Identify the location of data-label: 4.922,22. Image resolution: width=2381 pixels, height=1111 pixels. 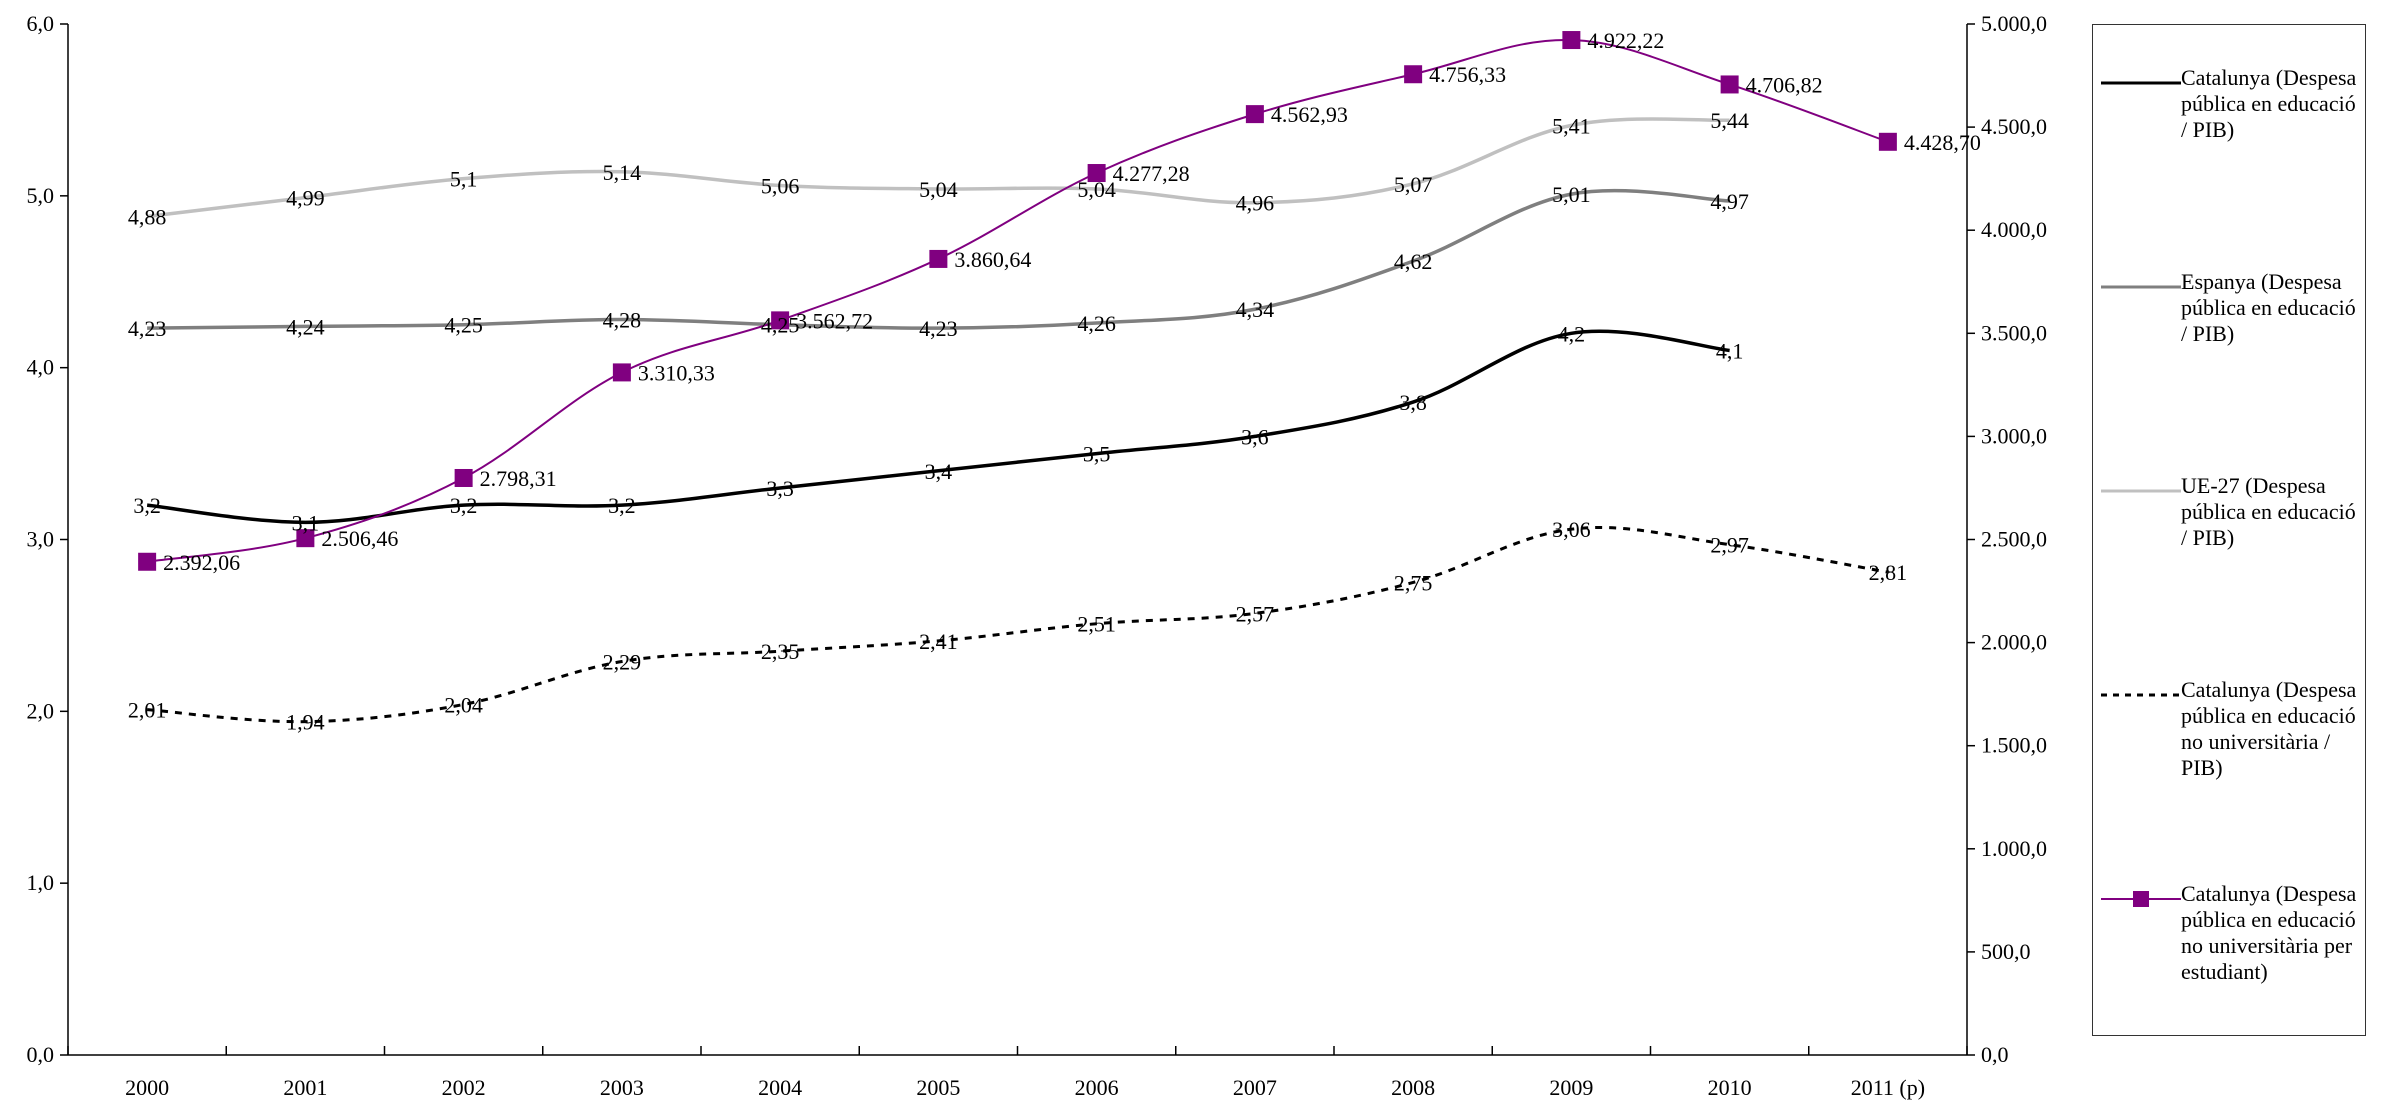
(1625, 40).